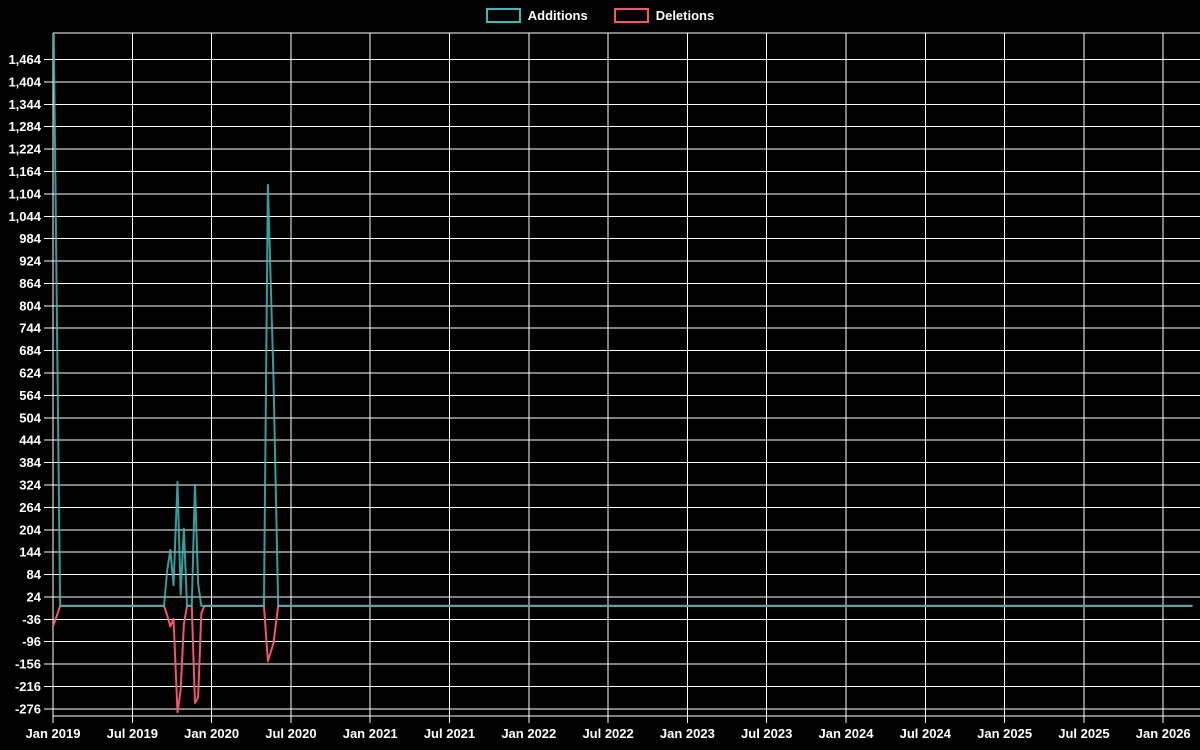 The width and height of the screenshot is (1200, 750). Describe the element at coordinates (24, 149) in the screenshot. I see `y-tick-label: 1,224` at that location.